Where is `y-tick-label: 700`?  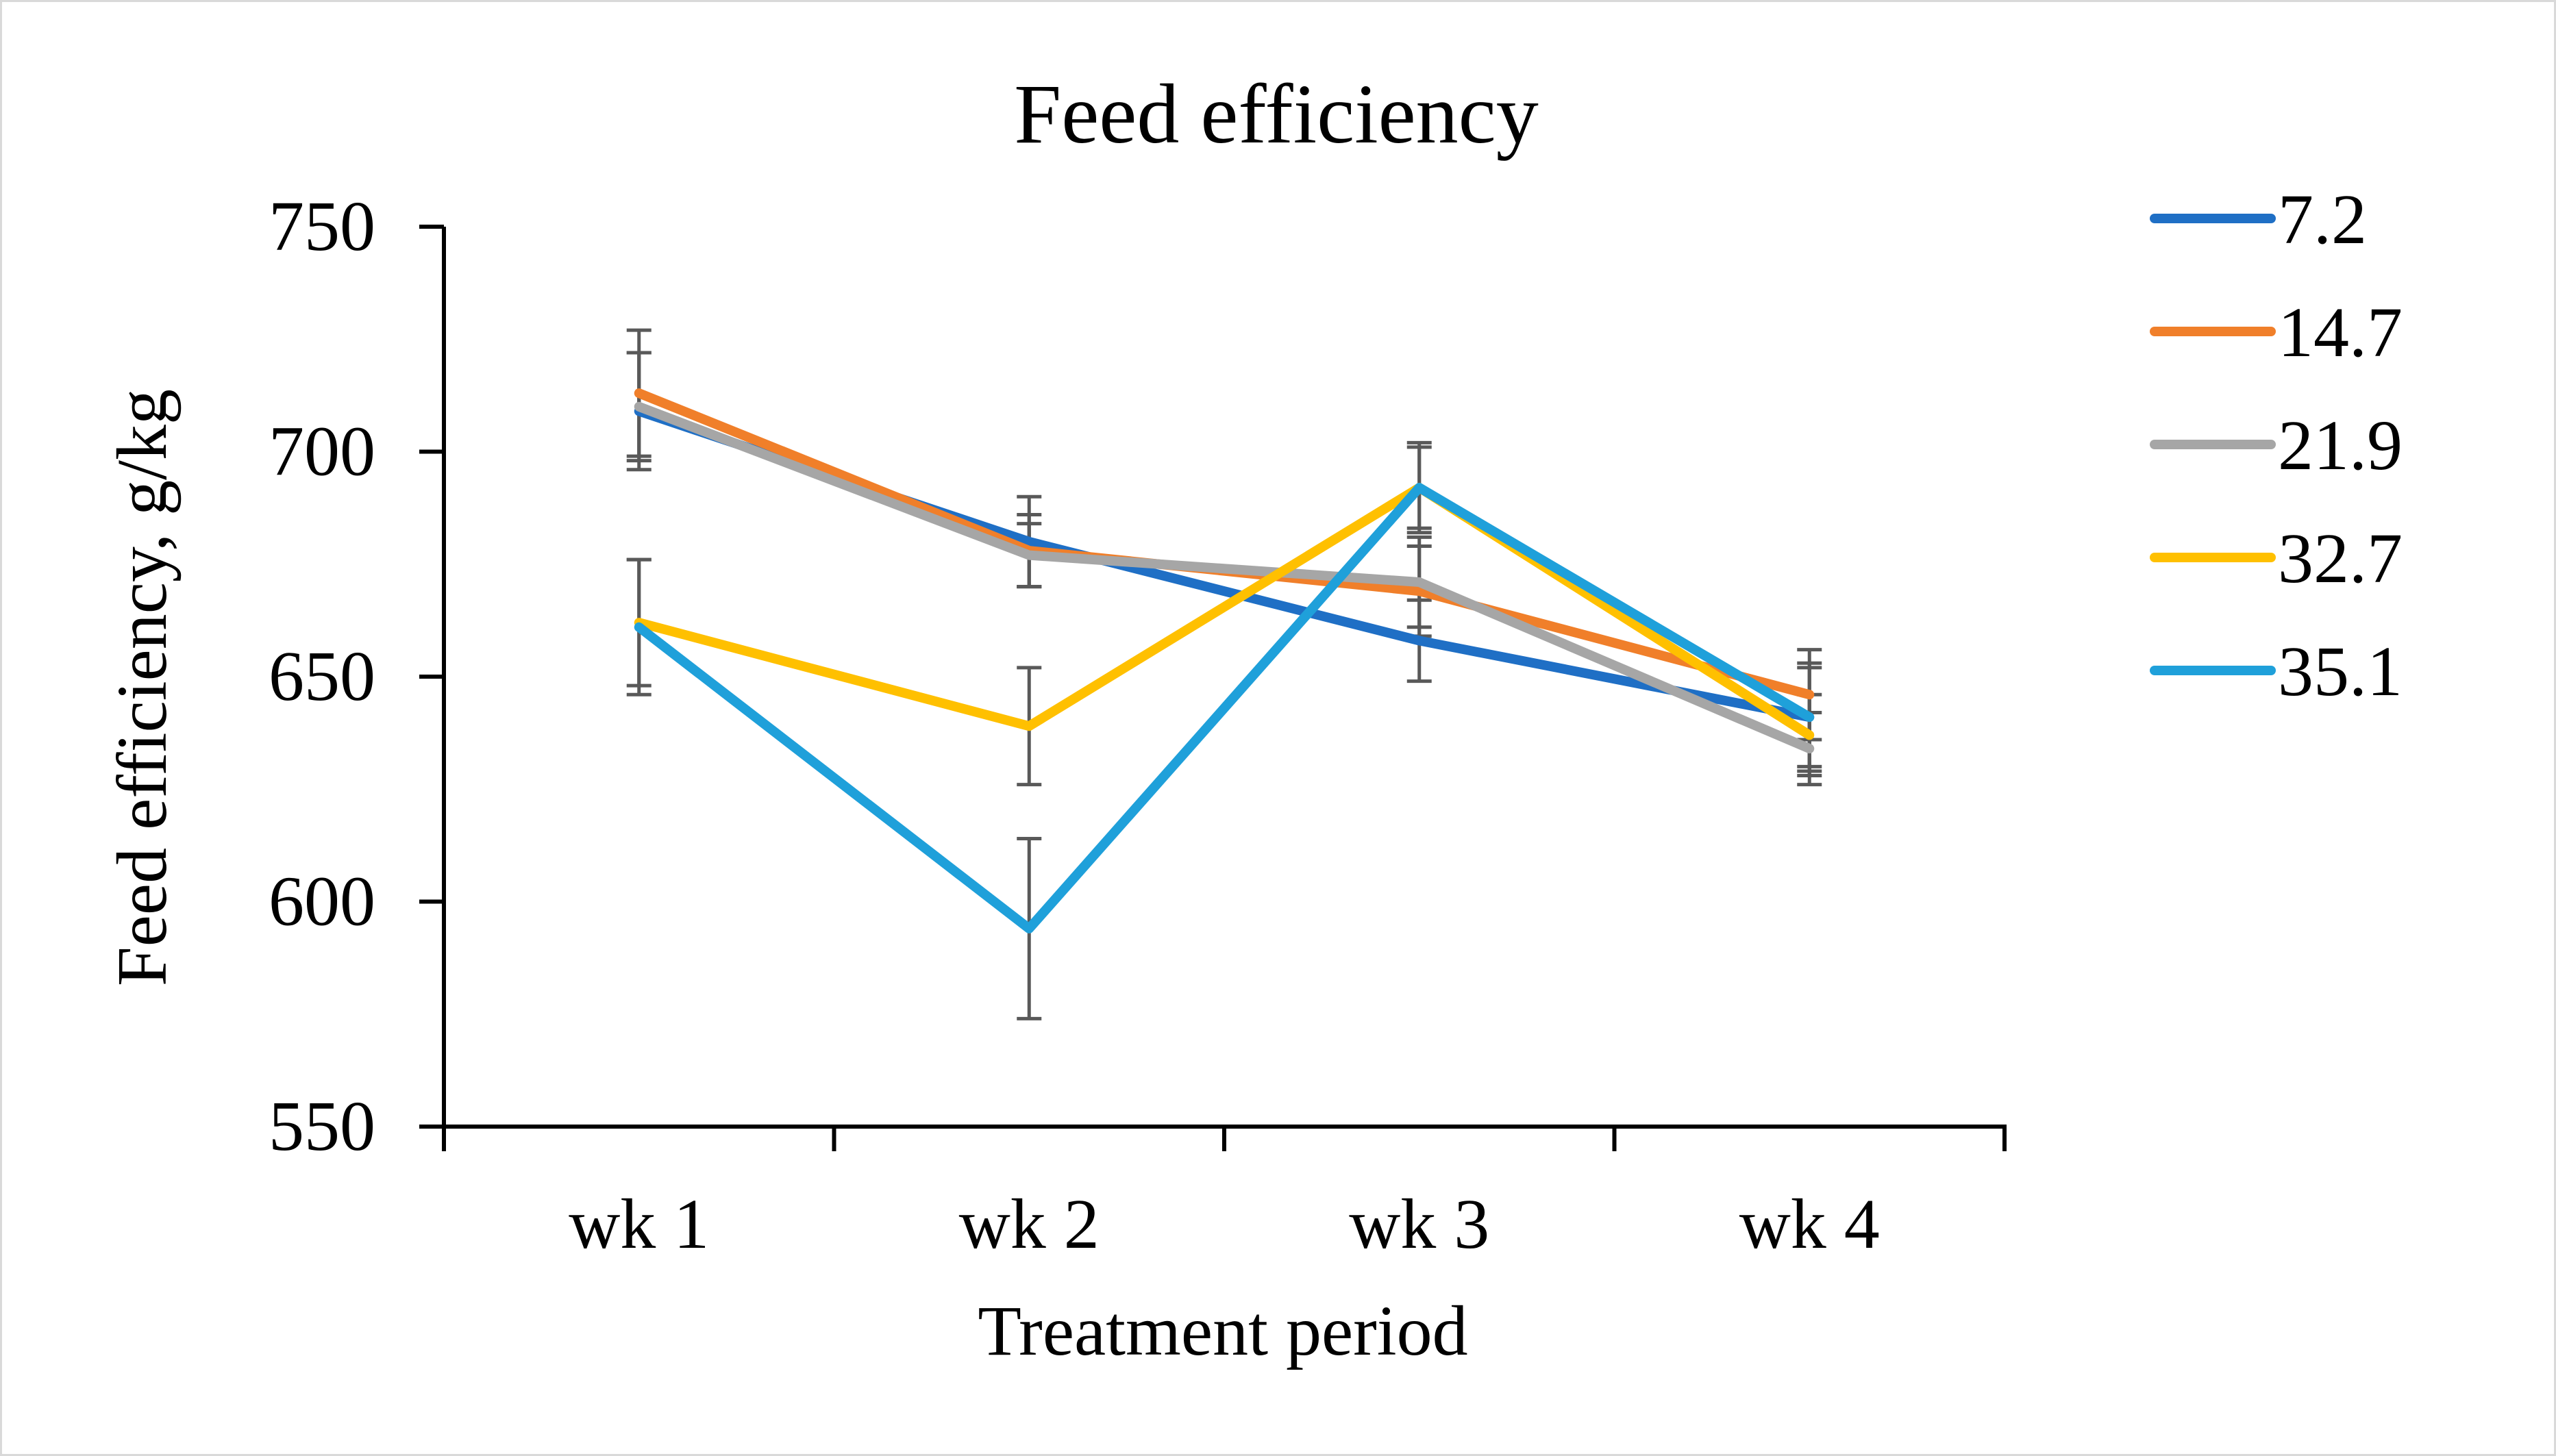
y-tick-label: 700 is located at coordinates (322, 451).